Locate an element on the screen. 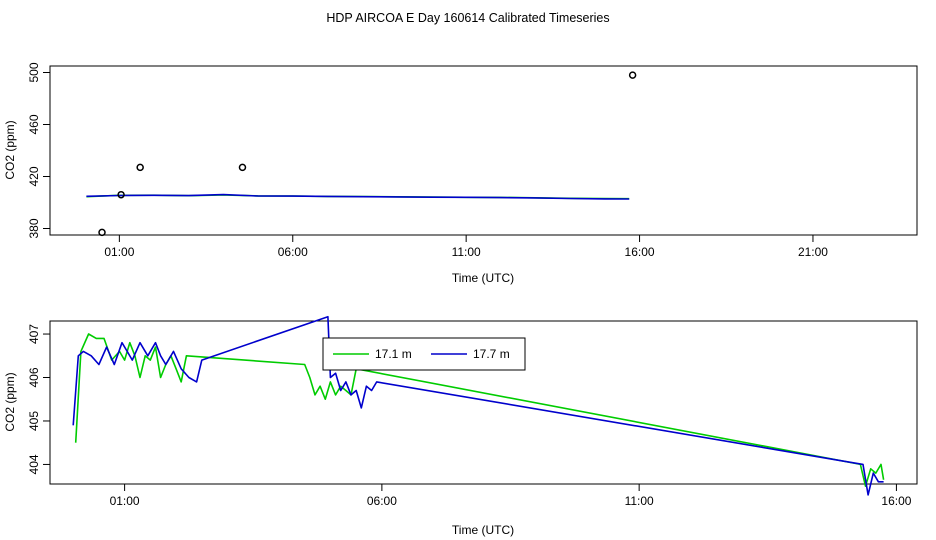  y-ticks: 404 405 406 407 is located at coordinates (38, 399).